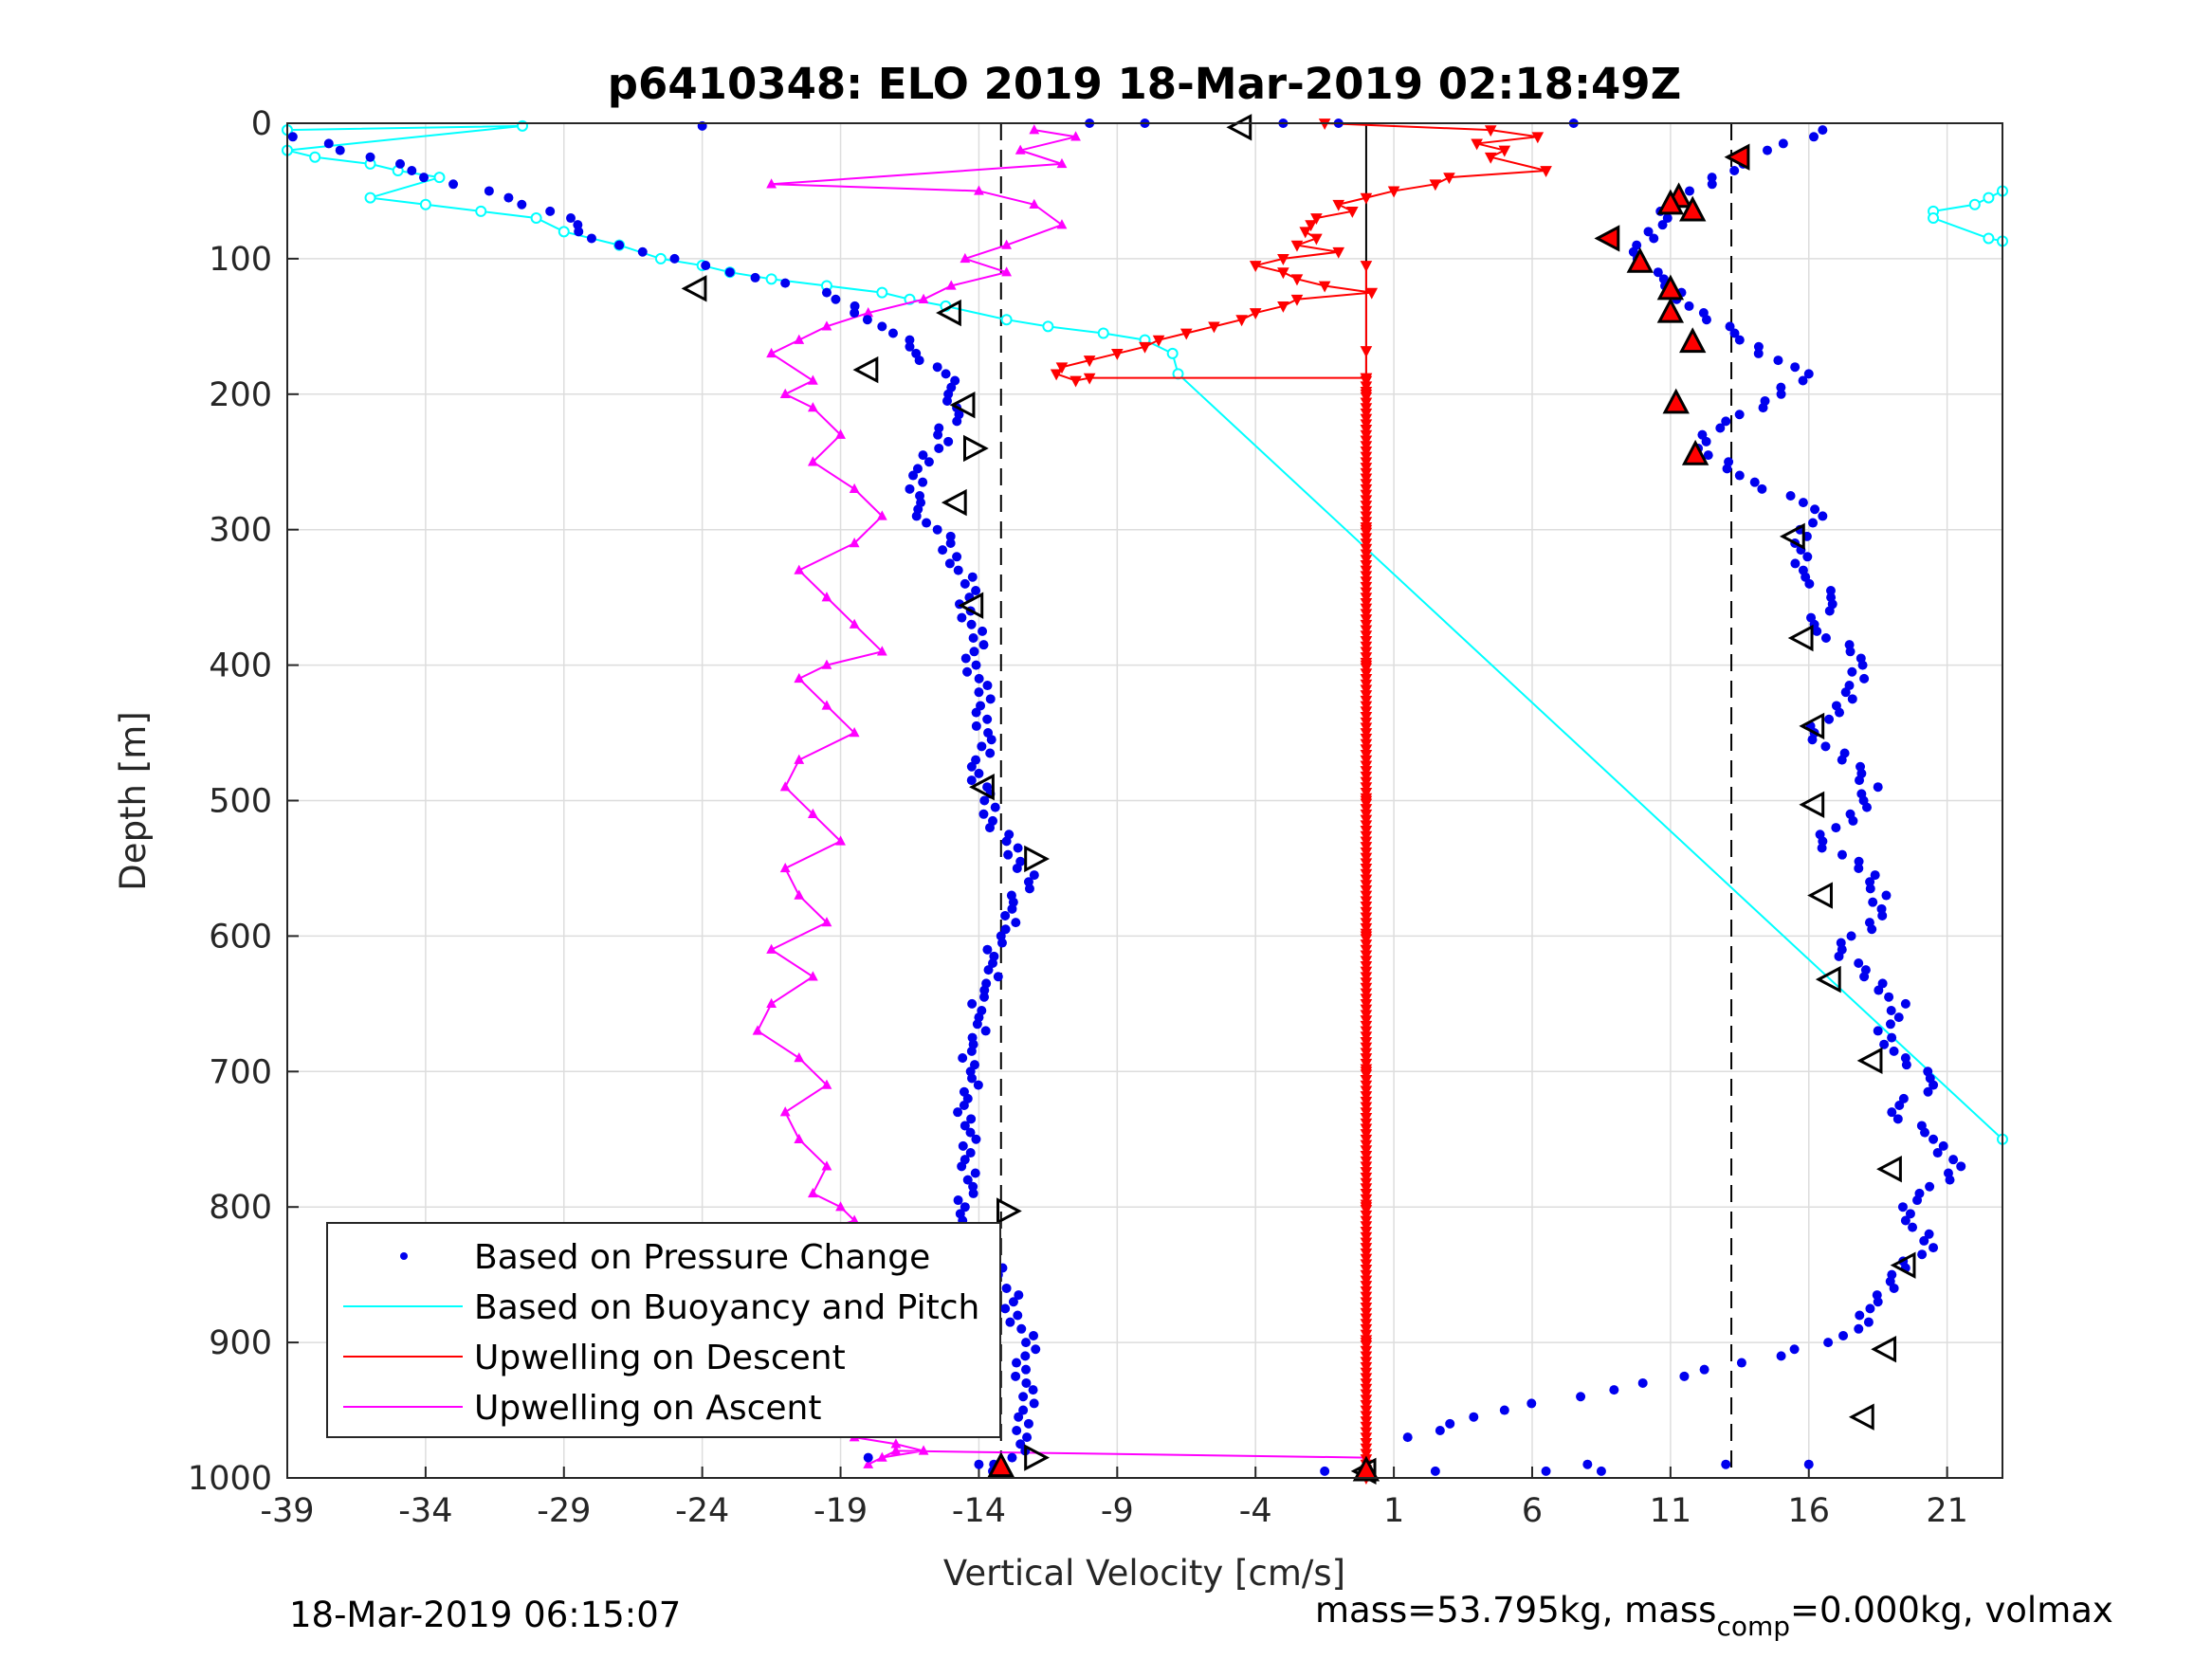  Describe the element at coordinates (564, 1511) in the screenshot. I see `x-tick-label: -29` at that location.